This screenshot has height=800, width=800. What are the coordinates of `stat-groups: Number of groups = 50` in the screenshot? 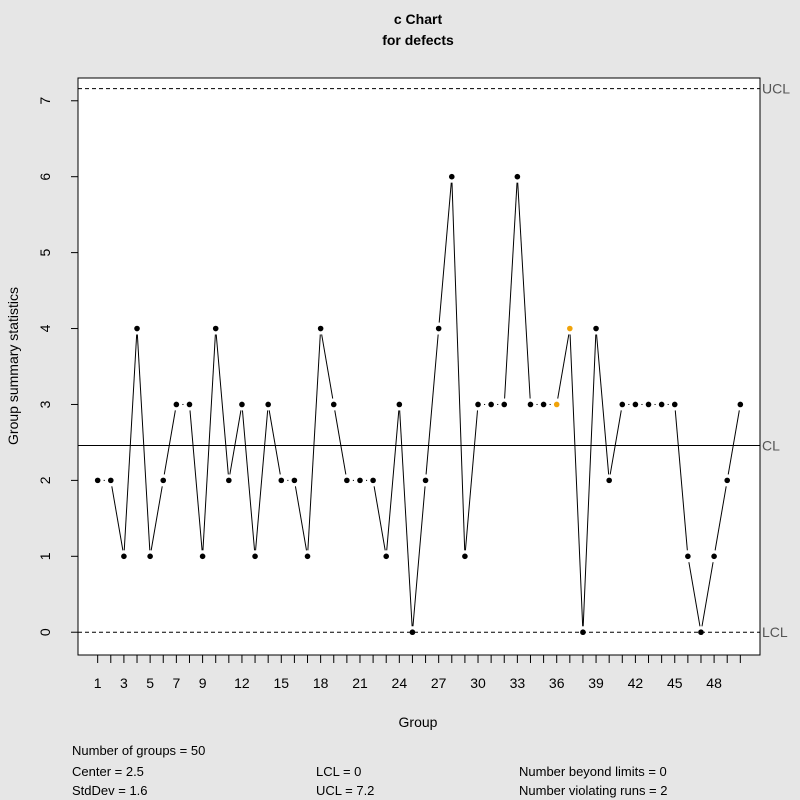 It's located at (139, 750).